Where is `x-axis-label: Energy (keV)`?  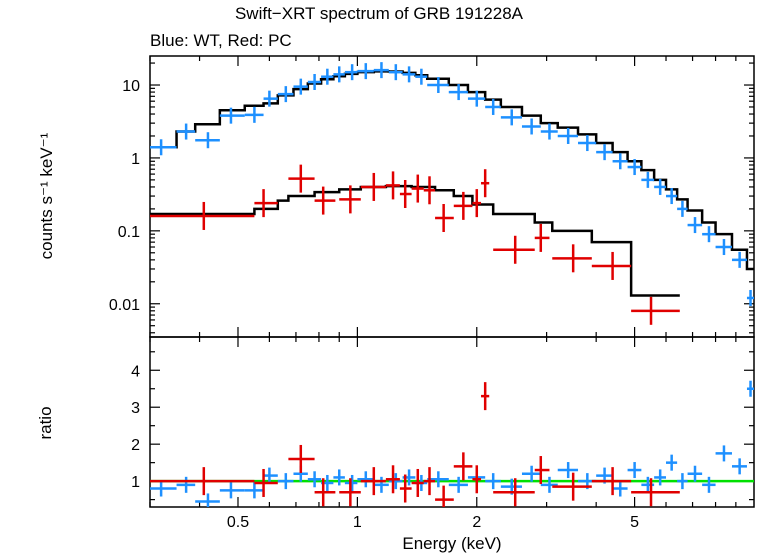 x-axis-label: Energy (keV) is located at coordinates (452, 543).